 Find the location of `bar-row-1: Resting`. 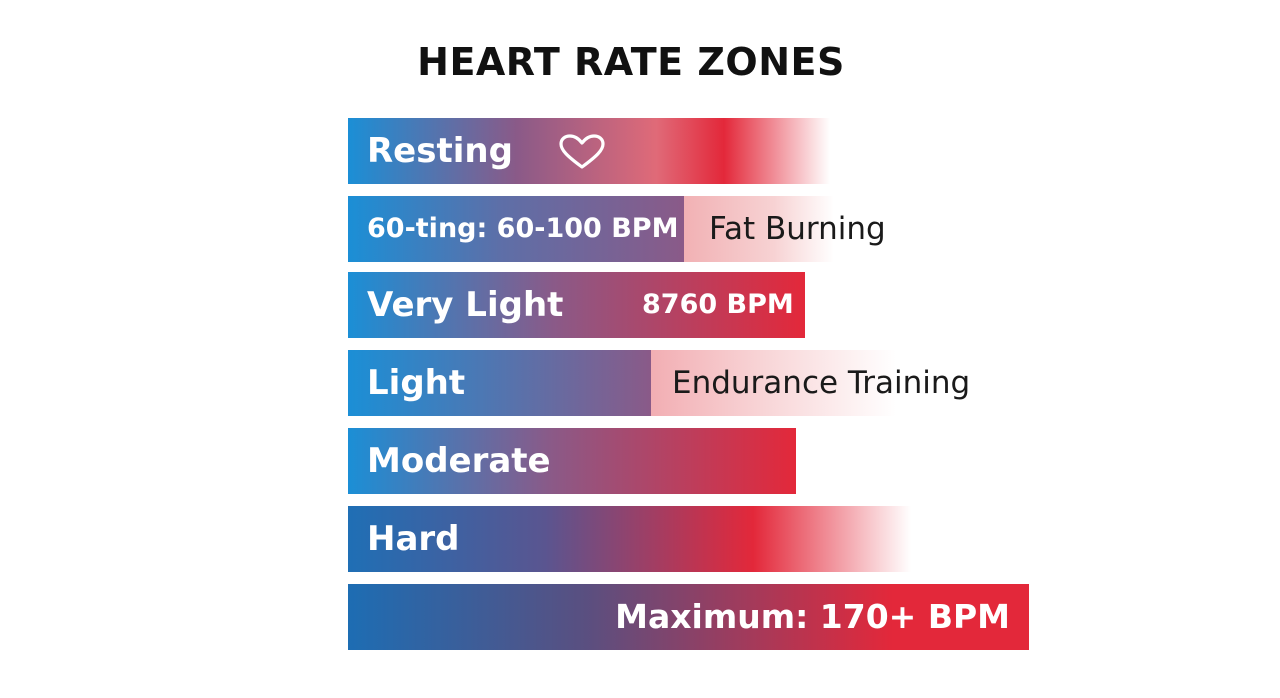

bar-row-1: Resting is located at coordinates (688, 151).